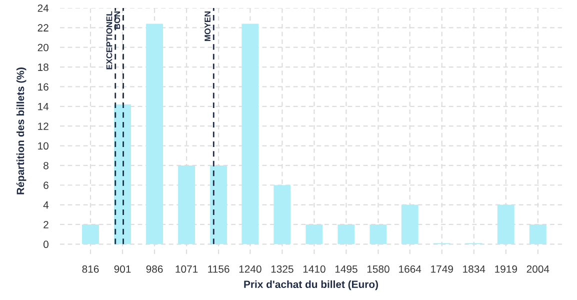 The width and height of the screenshot is (577, 300). What do you see at coordinates (109, 40) in the screenshot?
I see `ref-line-label: EXCEPTIONEL` at bounding box center [109, 40].